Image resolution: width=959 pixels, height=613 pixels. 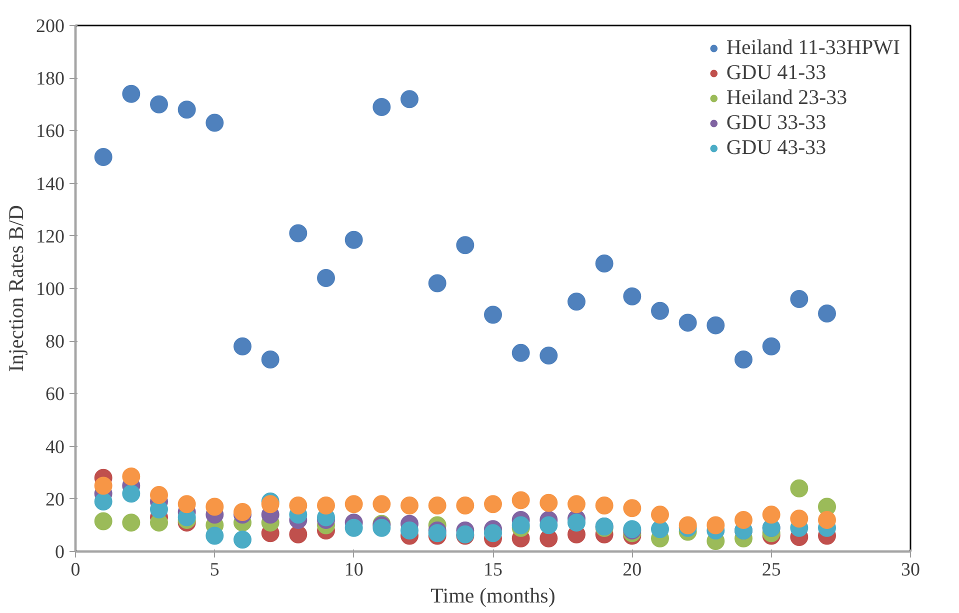 I want to click on x-tick-label: 25, so click(x=771, y=570).